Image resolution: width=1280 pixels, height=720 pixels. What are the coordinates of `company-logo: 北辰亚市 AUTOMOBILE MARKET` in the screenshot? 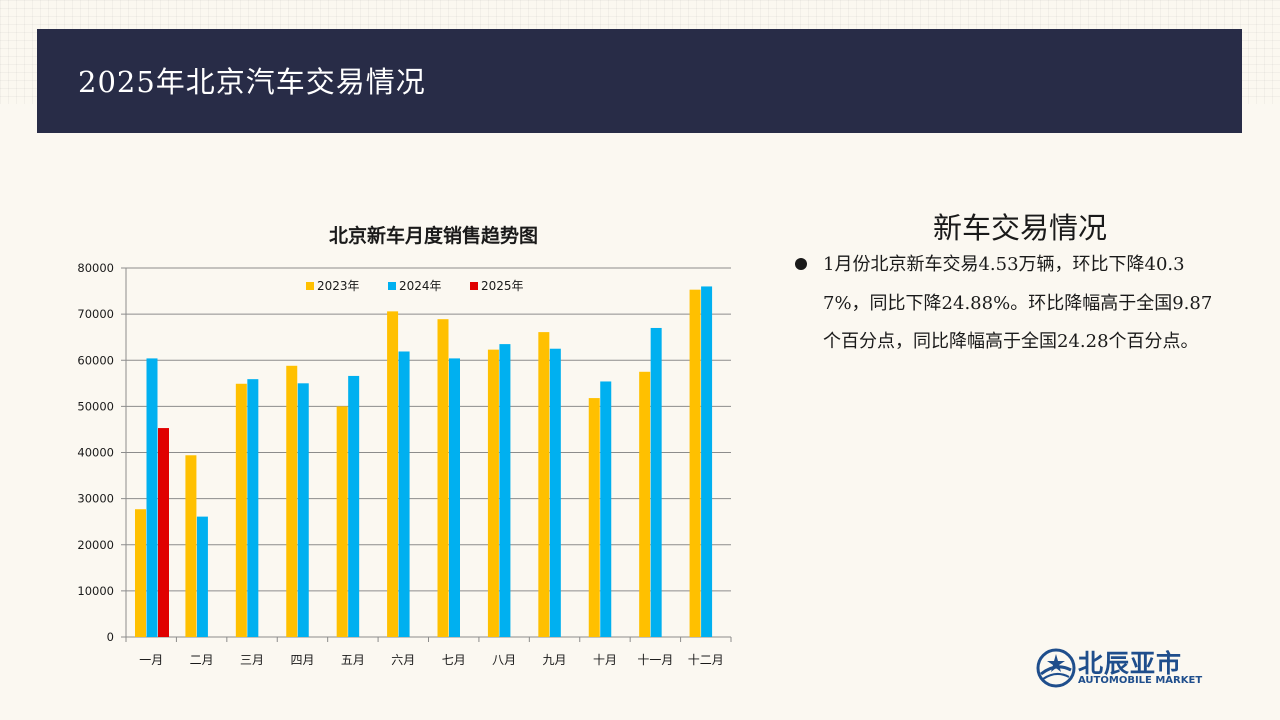 It's located at (1126, 669).